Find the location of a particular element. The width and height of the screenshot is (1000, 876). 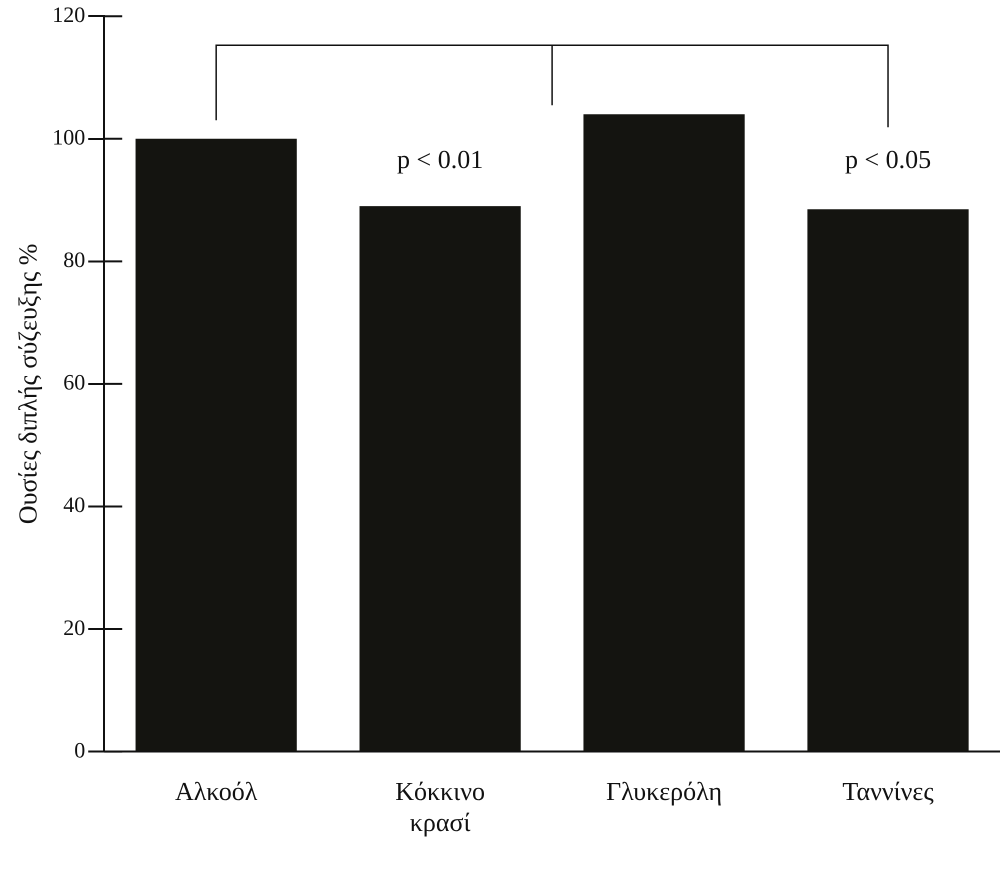

y-tick-label: 0 is located at coordinates (80, 749).